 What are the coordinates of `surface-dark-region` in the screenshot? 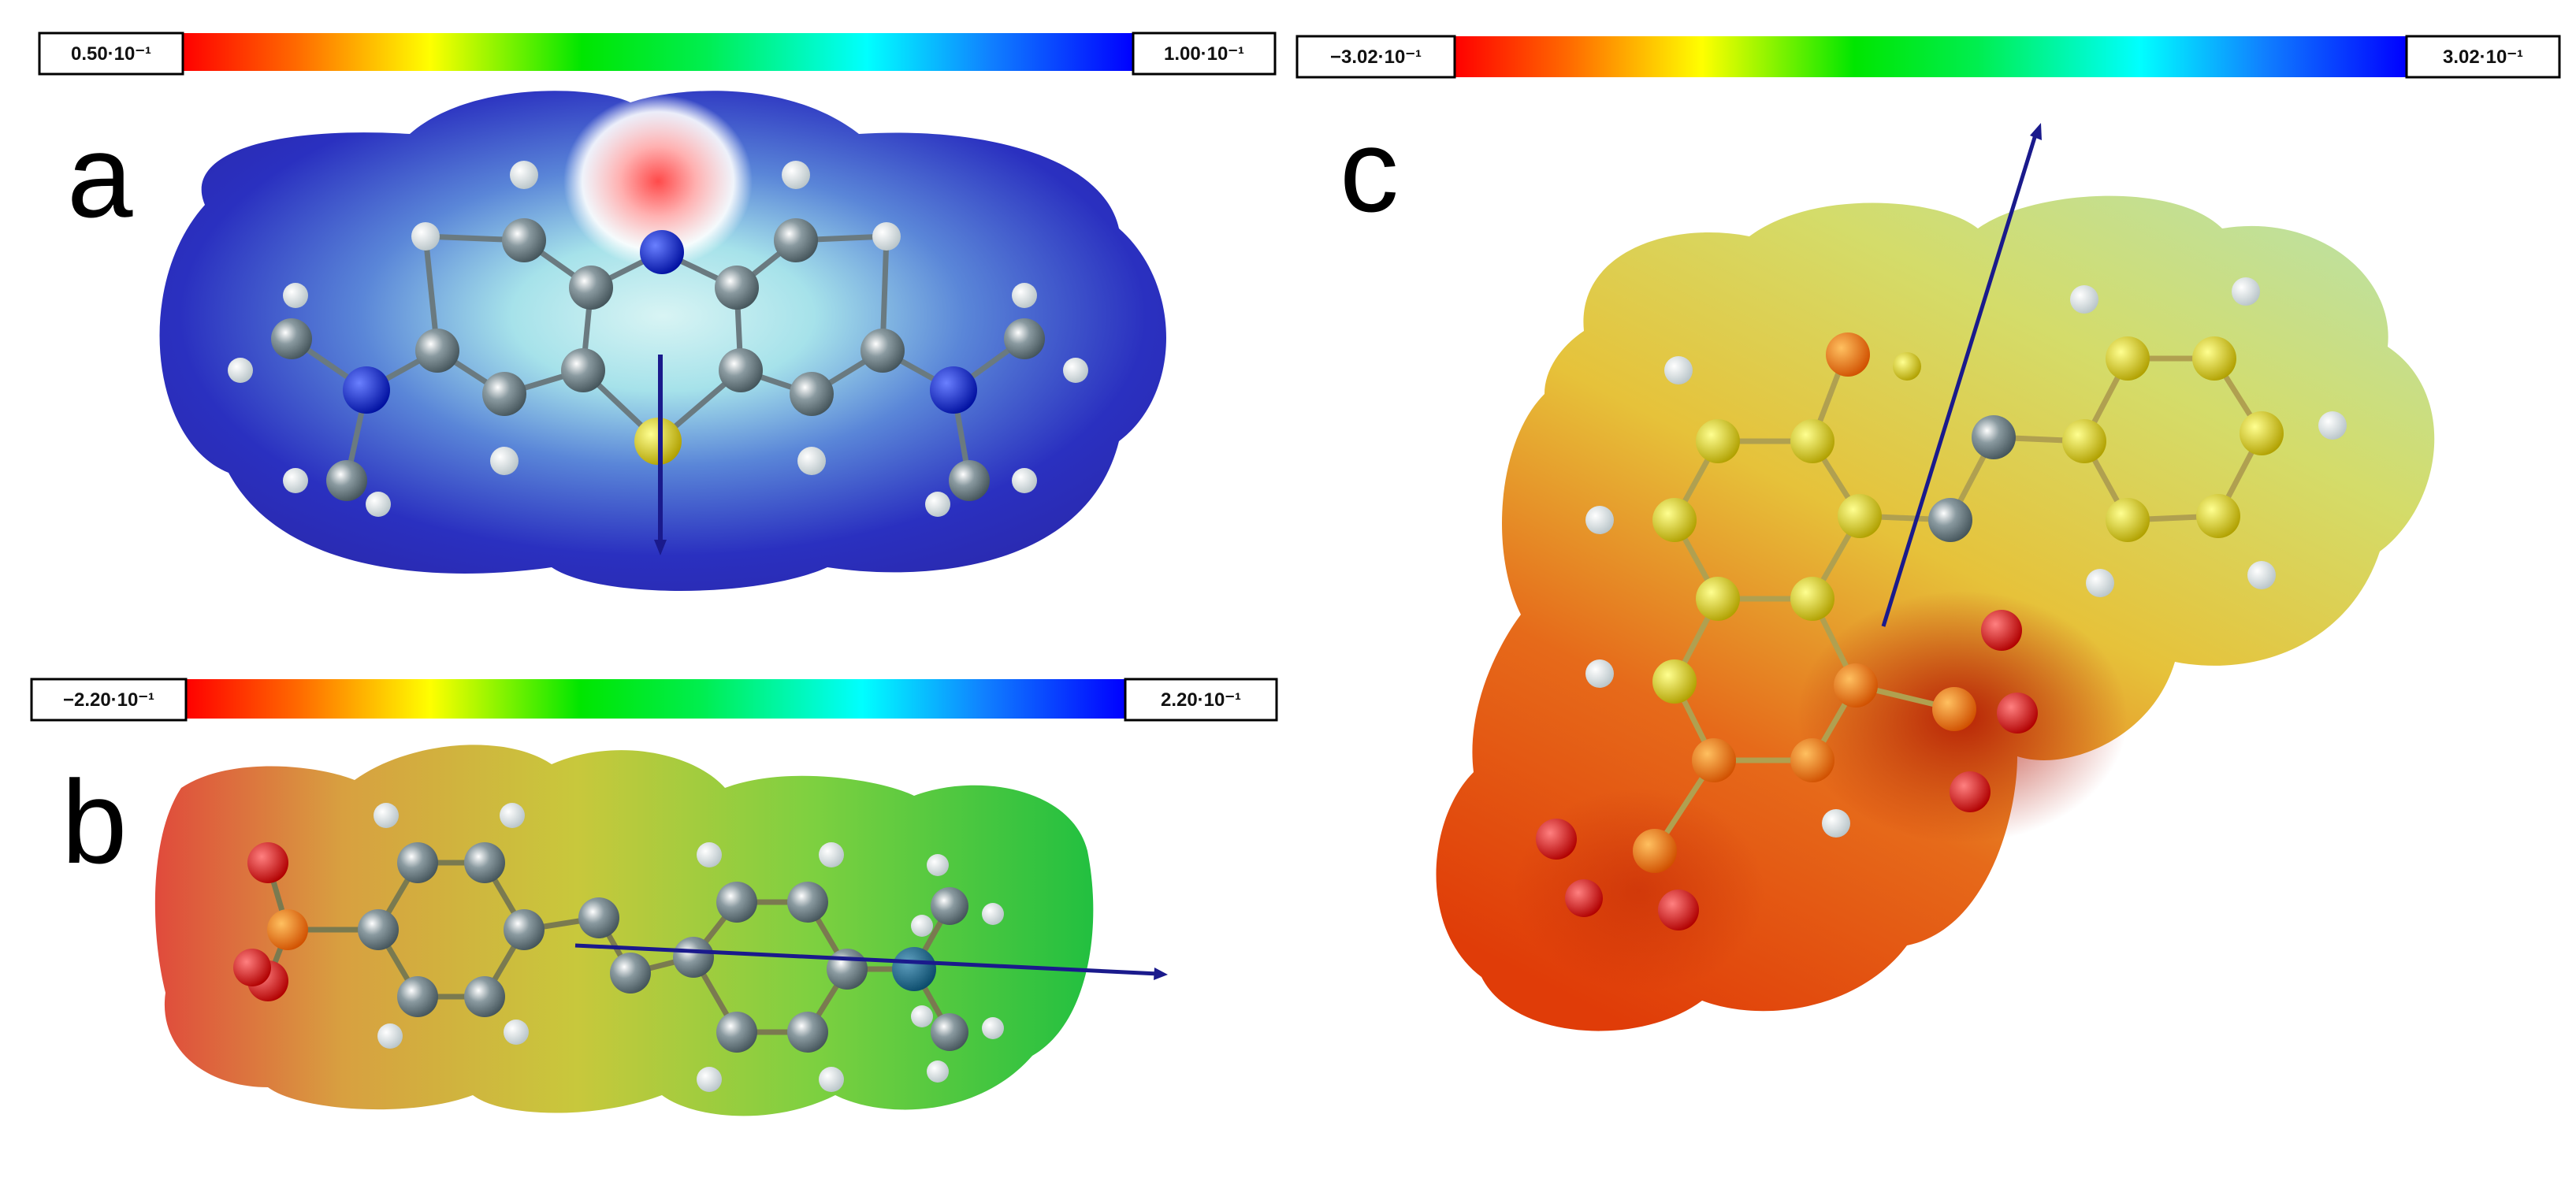 It's located at (1639, 890).